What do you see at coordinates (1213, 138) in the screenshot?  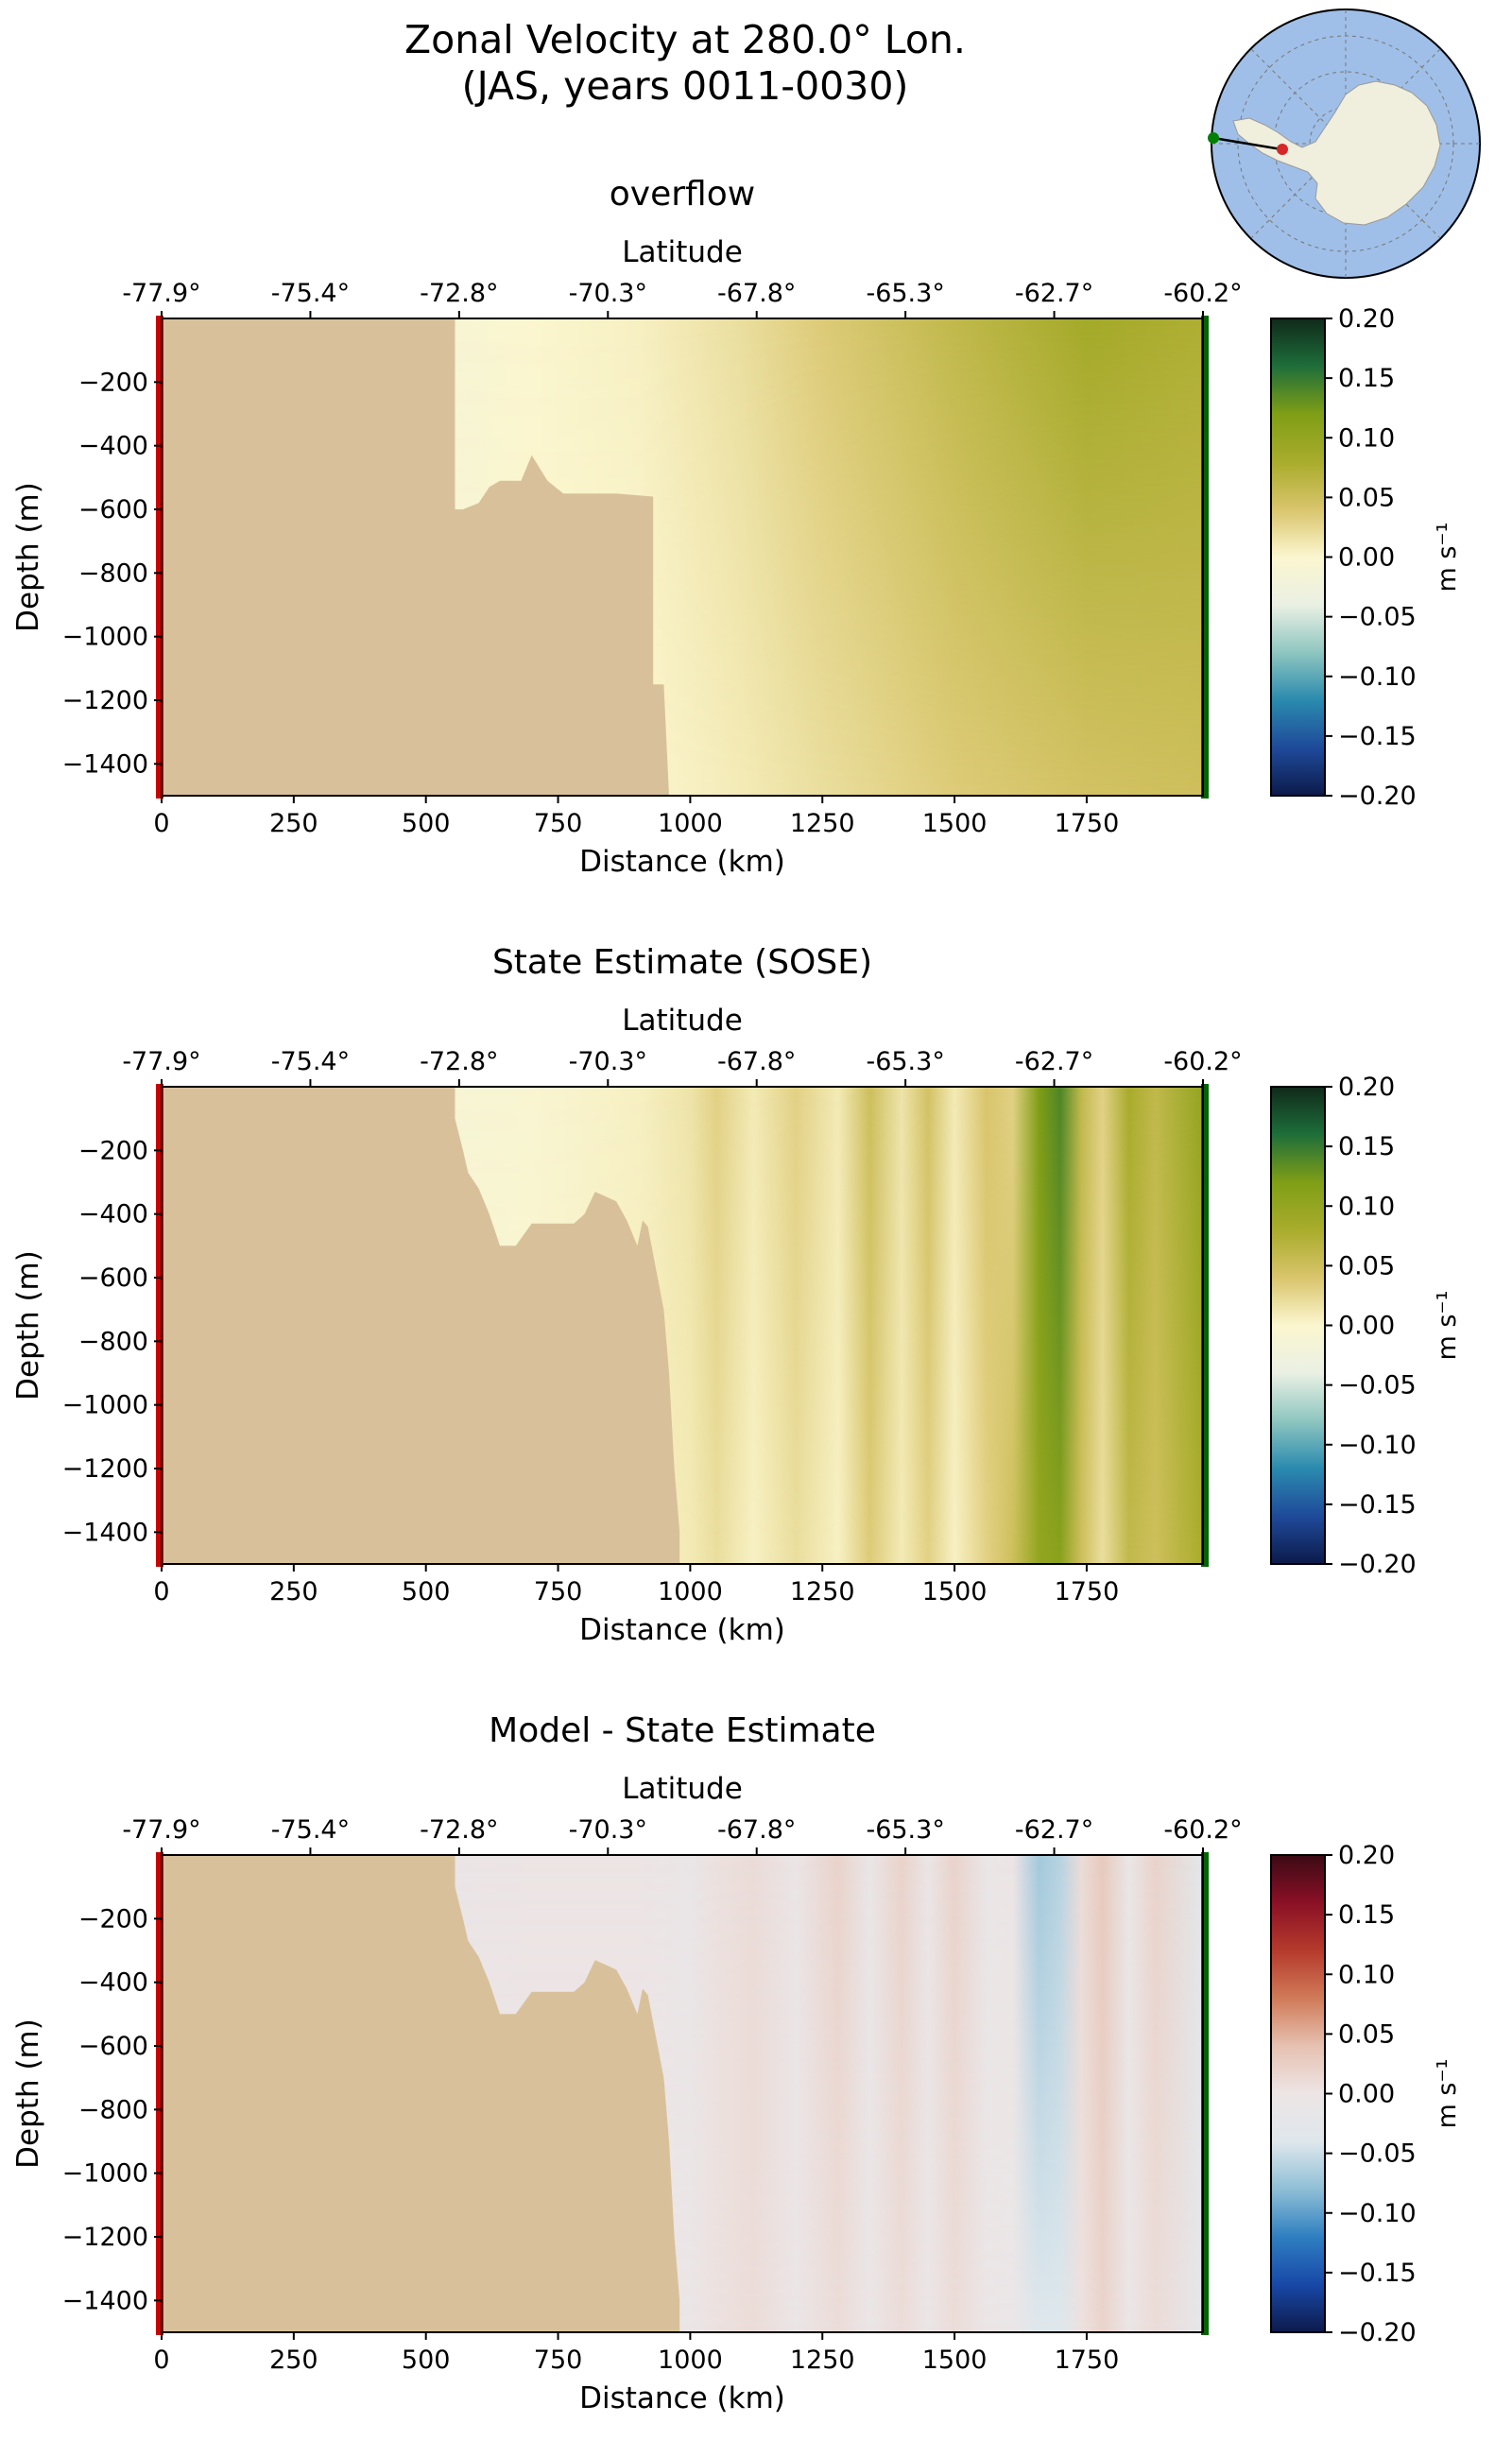 I see `transect-start-marker` at bounding box center [1213, 138].